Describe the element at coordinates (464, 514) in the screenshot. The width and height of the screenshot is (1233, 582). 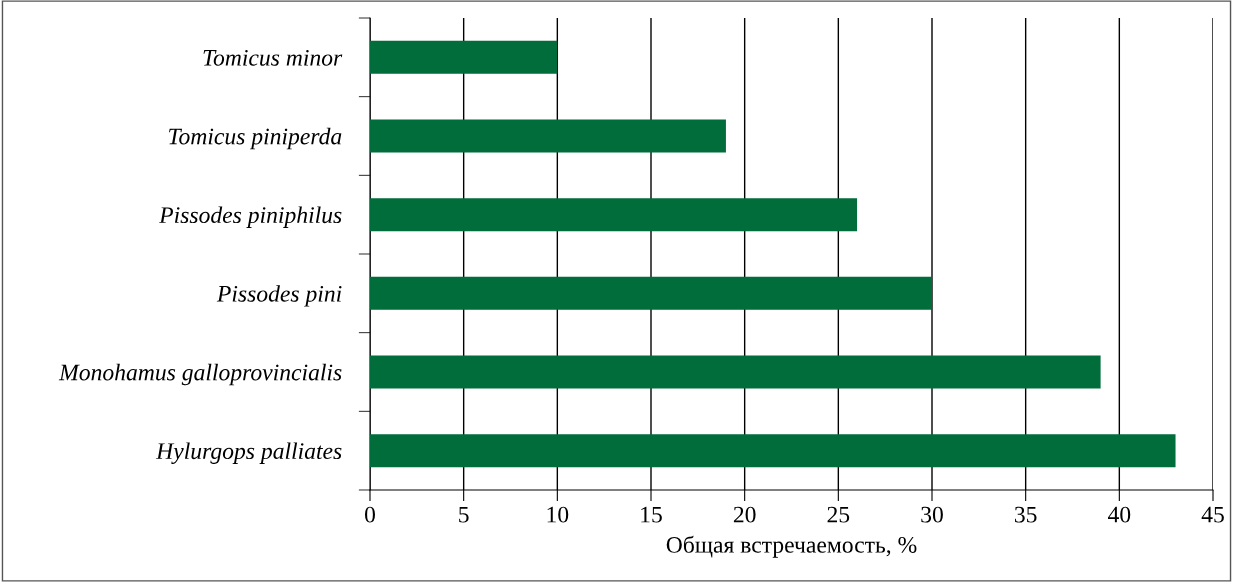
I see `x-tick-label: 5` at that location.